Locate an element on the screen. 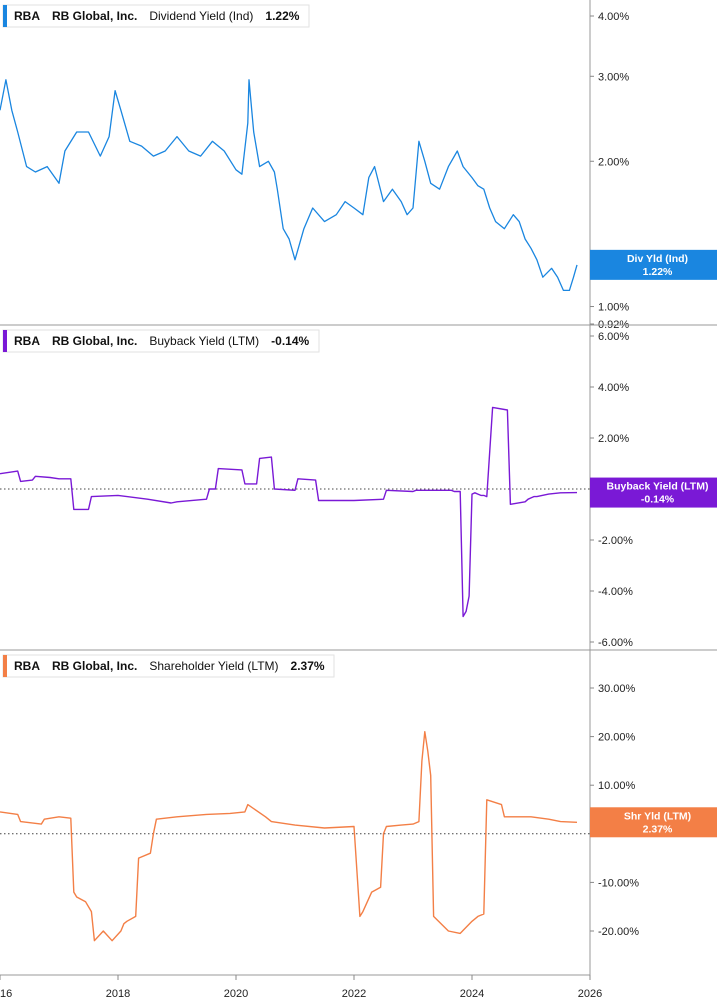 The width and height of the screenshot is (717, 1005). x-tick-label: 2018 is located at coordinates (118, 994).